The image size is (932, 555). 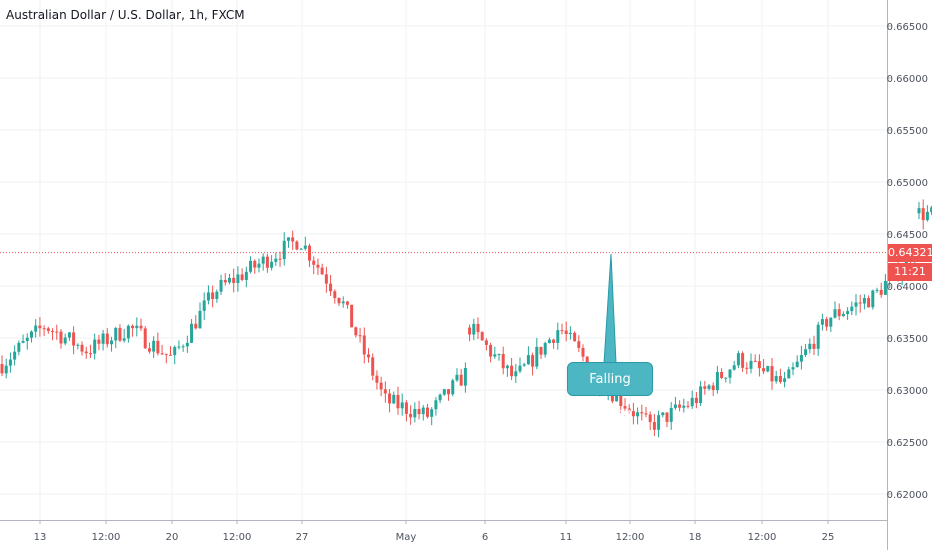 What do you see at coordinates (910, 253) in the screenshot?
I see `current-price-badge: 0.64321` at bounding box center [910, 253].